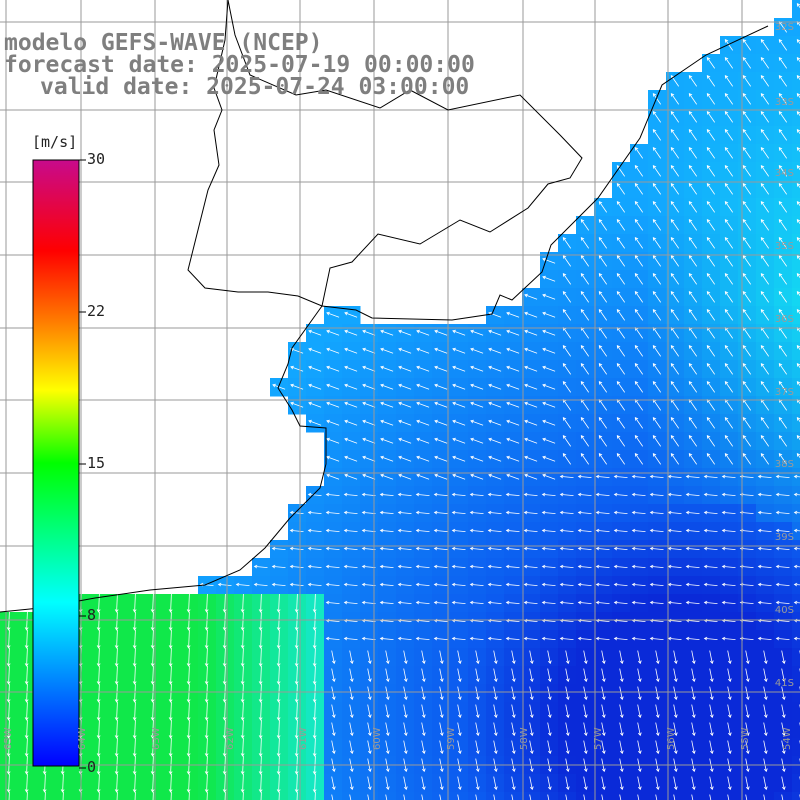 The height and width of the screenshot is (800, 800). I want to click on lon-label: 59W, so click(451, 738).